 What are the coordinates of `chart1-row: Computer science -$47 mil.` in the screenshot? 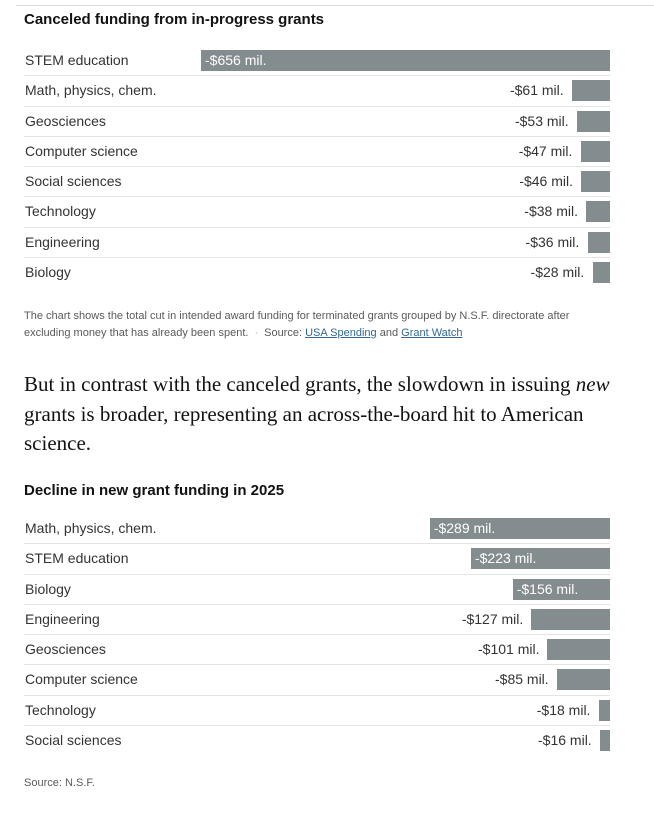 It's located at (317, 152).